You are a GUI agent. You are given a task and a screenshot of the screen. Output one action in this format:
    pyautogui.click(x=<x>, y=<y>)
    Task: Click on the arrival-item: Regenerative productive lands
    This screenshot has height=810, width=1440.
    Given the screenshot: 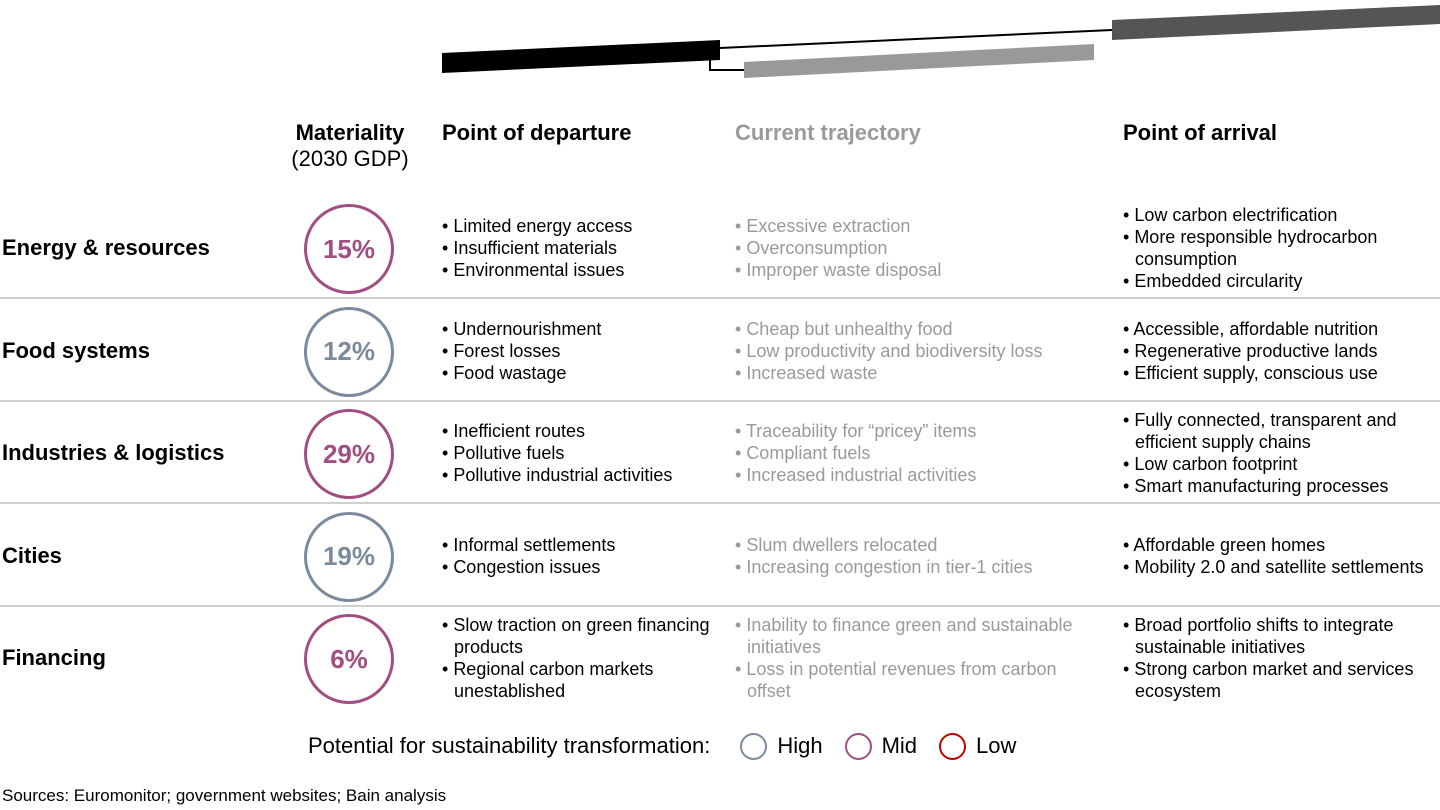 What is the action you would take?
    pyautogui.click(x=1281, y=351)
    